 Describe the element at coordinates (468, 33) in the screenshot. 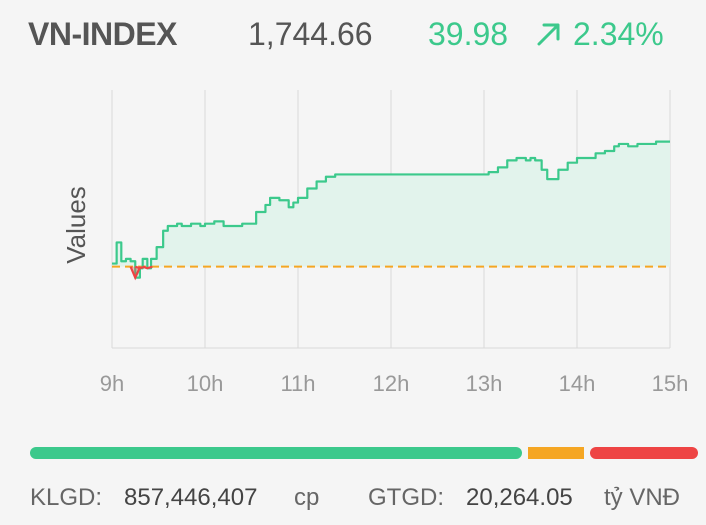

I see `index-change: 39.98` at that location.